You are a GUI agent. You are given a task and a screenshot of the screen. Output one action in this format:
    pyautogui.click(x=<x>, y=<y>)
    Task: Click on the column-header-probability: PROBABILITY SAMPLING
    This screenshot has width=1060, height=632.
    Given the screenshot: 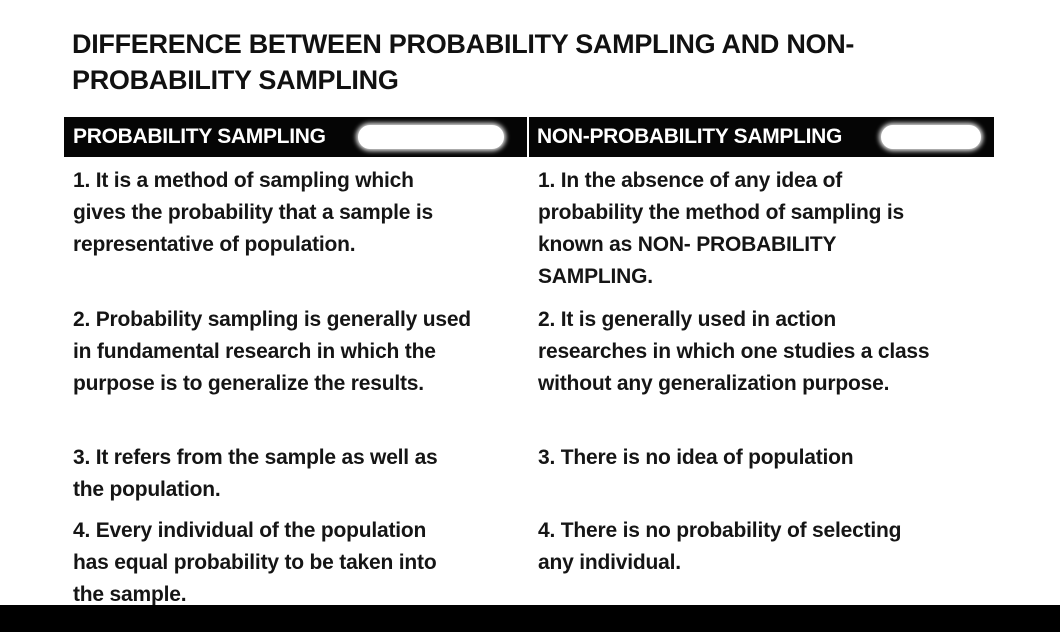 What is the action you would take?
    pyautogui.click(x=295, y=137)
    